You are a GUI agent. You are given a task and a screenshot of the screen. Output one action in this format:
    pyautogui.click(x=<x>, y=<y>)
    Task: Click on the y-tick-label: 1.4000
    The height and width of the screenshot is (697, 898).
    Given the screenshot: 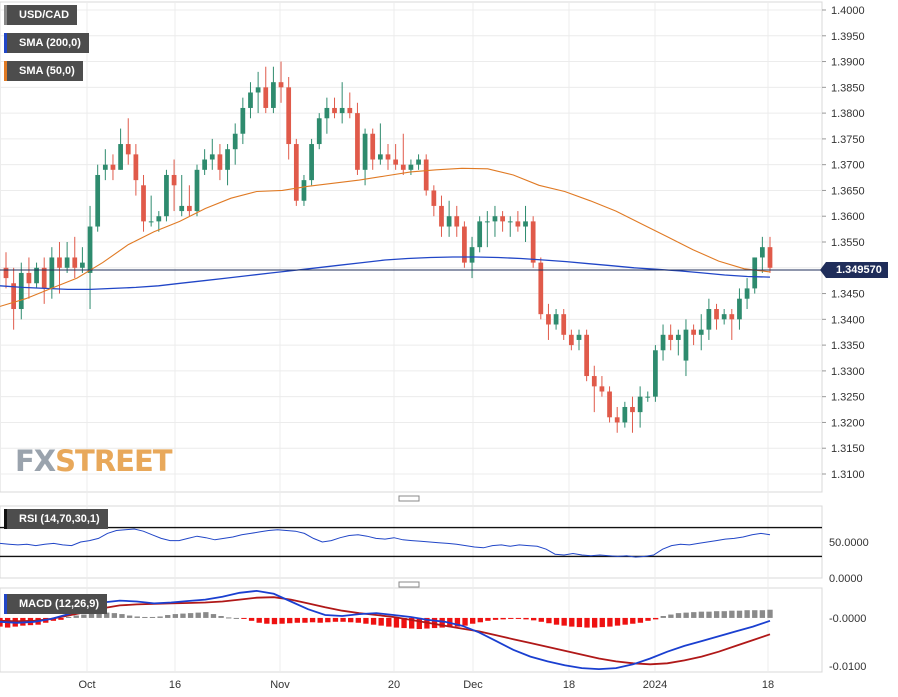 What is the action you would take?
    pyautogui.click(x=848, y=11)
    